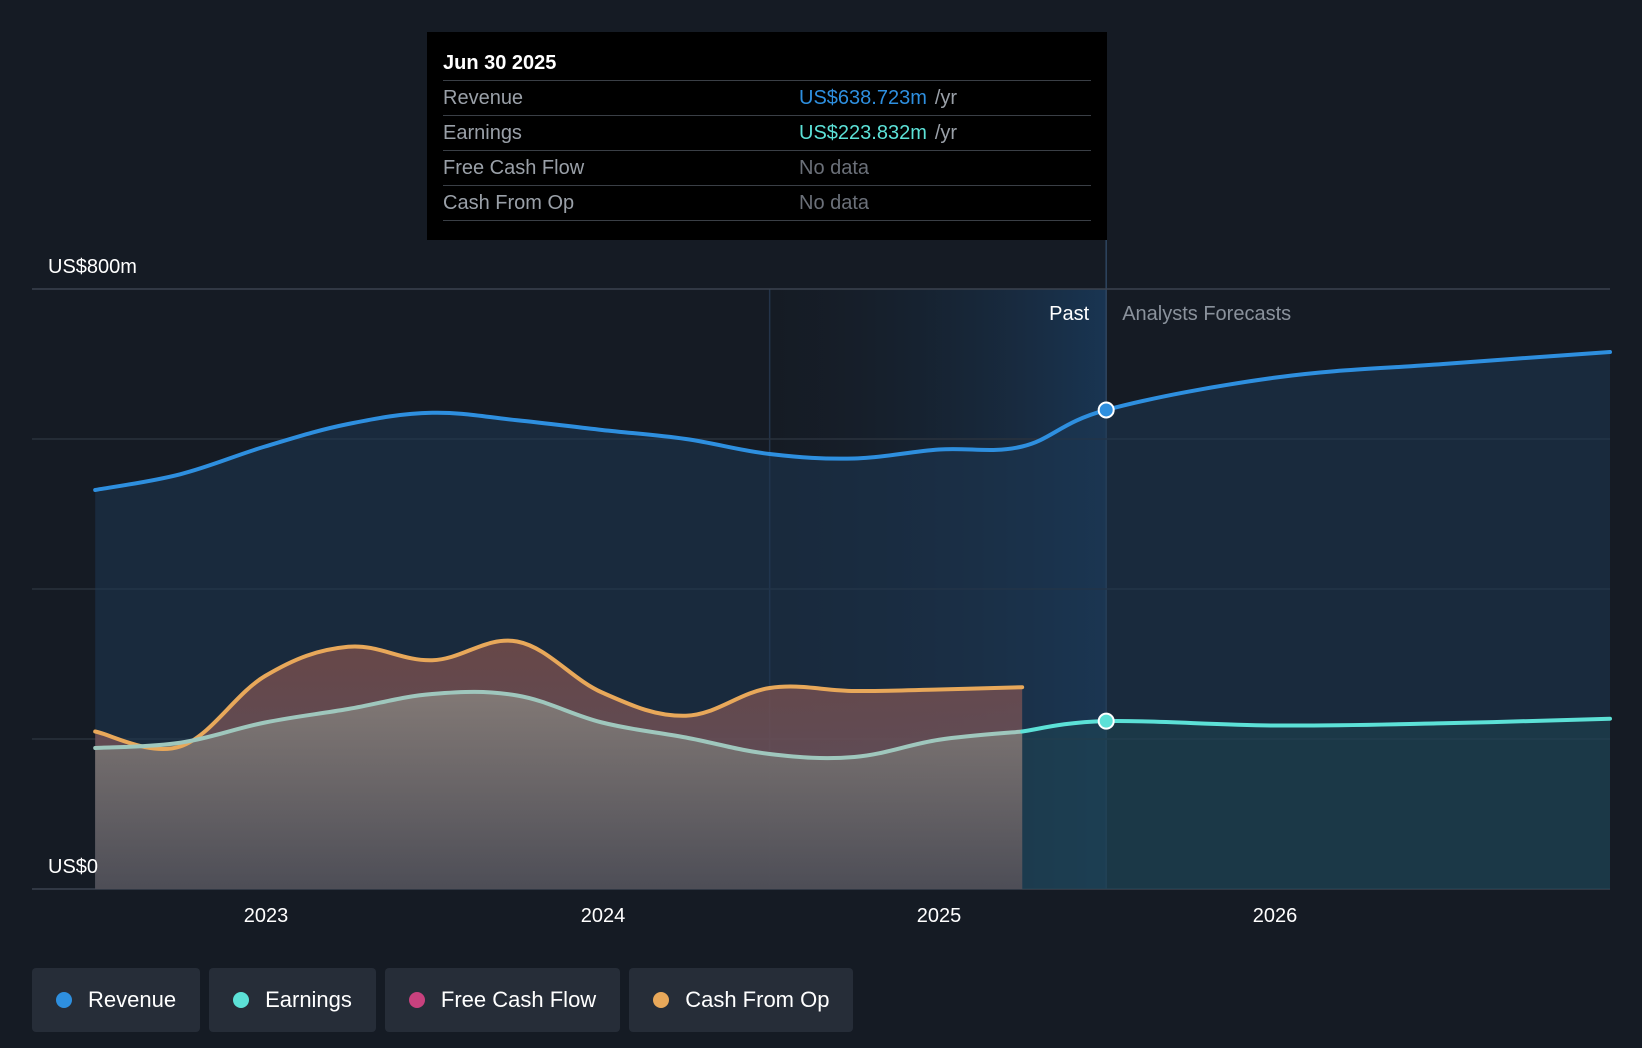  What do you see at coordinates (1106, 721) in the screenshot?
I see `earnings-marker` at bounding box center [1106, 721].